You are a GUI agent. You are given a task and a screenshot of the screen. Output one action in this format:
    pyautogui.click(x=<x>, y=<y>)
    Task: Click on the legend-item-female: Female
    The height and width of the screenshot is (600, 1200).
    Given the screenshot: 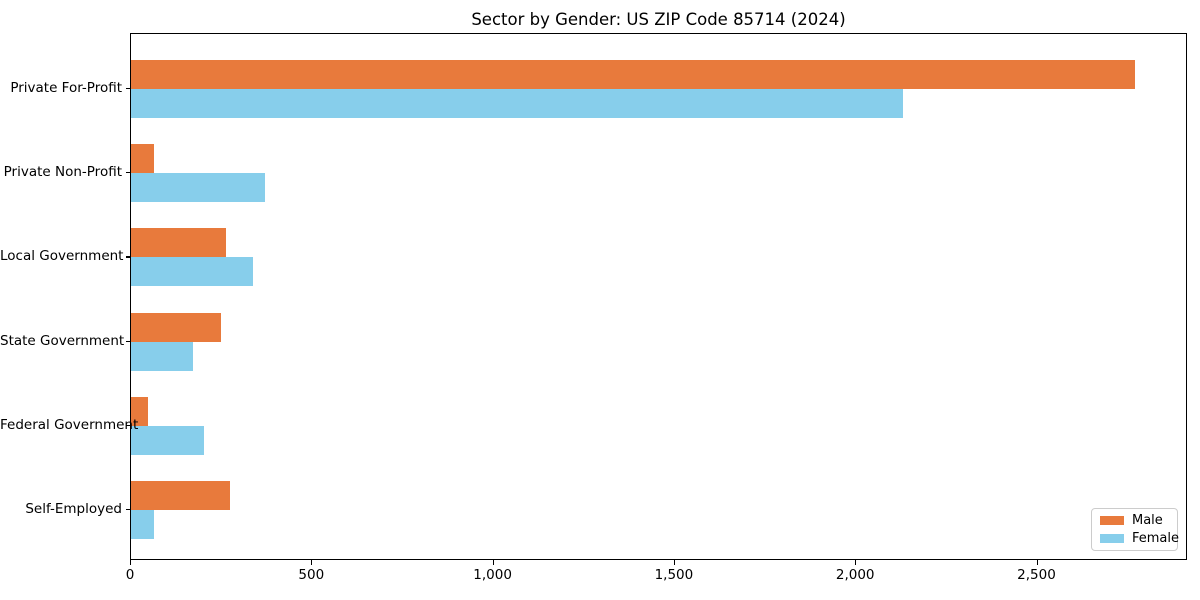 What is the action you would take?
    pyautogui.click(x=1136, y=538)
    